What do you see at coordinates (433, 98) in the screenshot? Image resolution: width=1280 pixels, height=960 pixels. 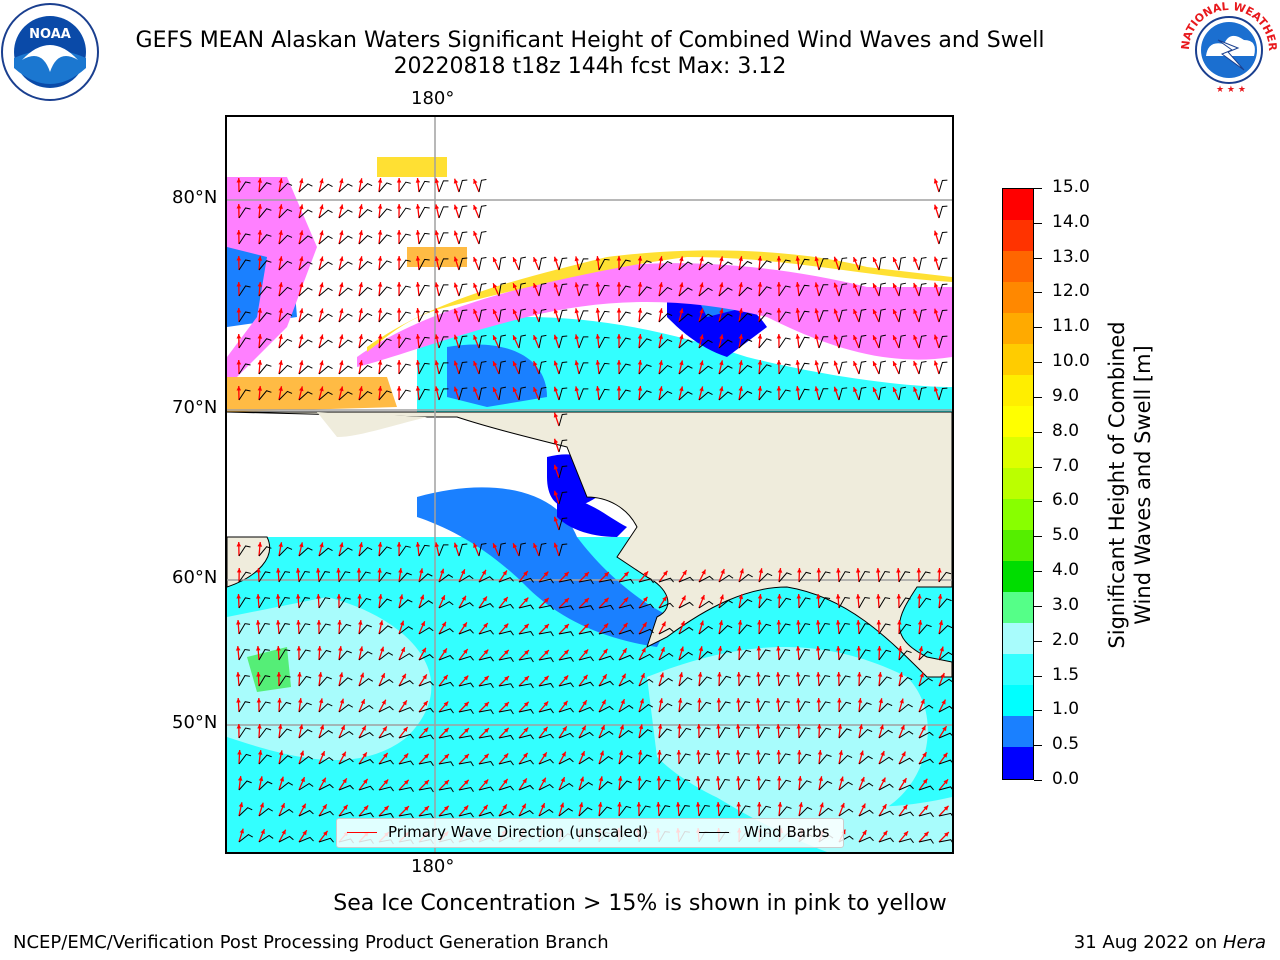 I see `lon-label-top: 180°` at bounding box center [433, 98].